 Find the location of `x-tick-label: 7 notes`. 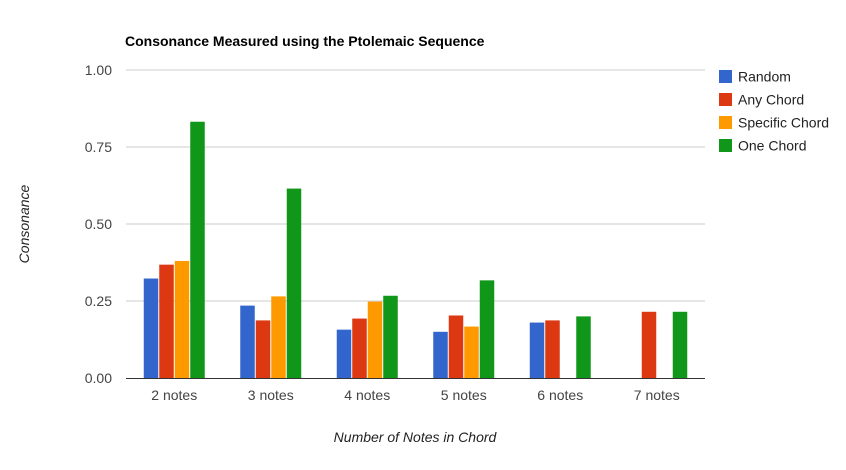

x-tick-label: 7 notes is located at coordinates (657, 395).